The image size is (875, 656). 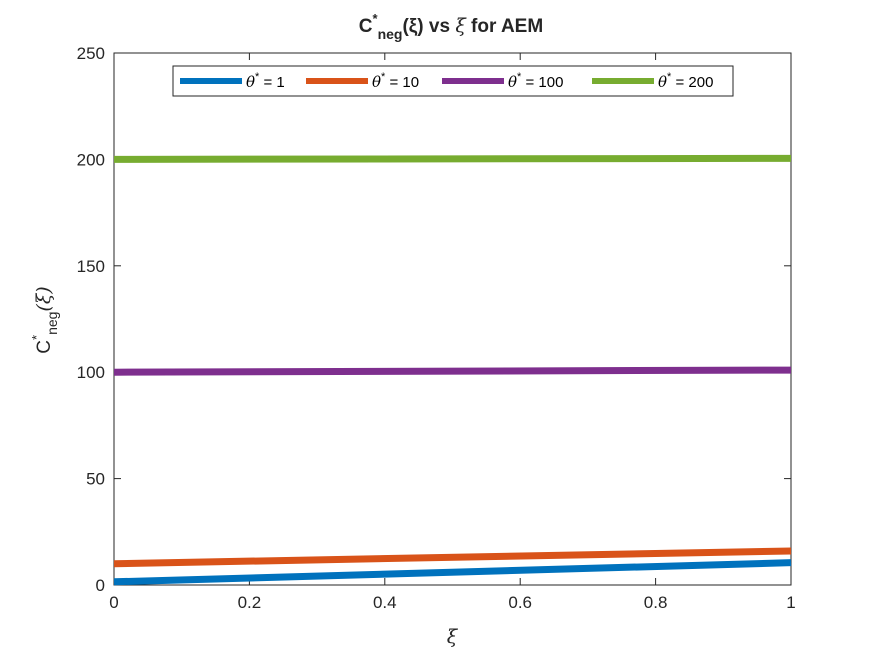 What do you see at coordinates (265, 81) in the screenshot?
I see `legend-label: θ* = 1` at bounding box center [265, 81].